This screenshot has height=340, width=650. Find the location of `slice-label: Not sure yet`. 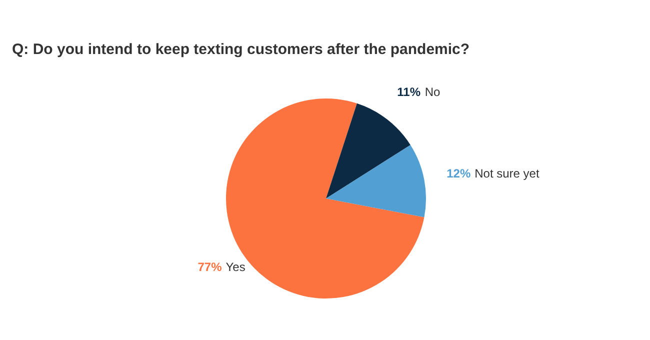

slice-label: Not sure yet is located at coordinates (507, 173).